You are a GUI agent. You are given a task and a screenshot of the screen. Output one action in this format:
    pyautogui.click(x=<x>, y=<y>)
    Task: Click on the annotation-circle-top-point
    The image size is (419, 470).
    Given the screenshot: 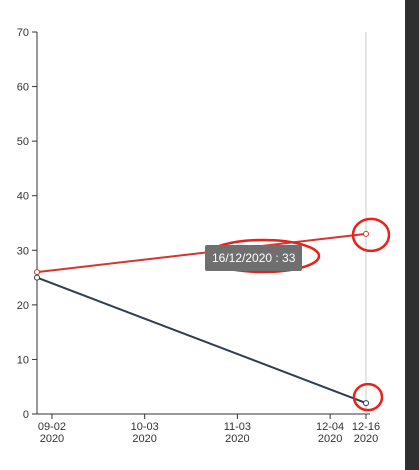 What is the action you would take?
    pyautogui.click(x=371, y=235)
    